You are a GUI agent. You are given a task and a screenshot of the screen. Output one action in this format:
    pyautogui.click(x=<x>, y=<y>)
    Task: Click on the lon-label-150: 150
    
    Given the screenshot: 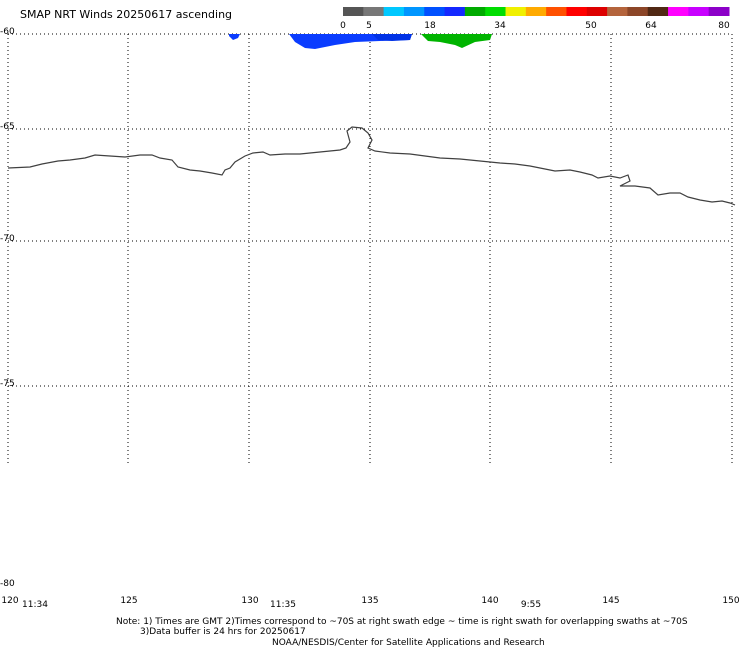 What is the action you would take?
    pyautogui.click(x=731, y=601)
    